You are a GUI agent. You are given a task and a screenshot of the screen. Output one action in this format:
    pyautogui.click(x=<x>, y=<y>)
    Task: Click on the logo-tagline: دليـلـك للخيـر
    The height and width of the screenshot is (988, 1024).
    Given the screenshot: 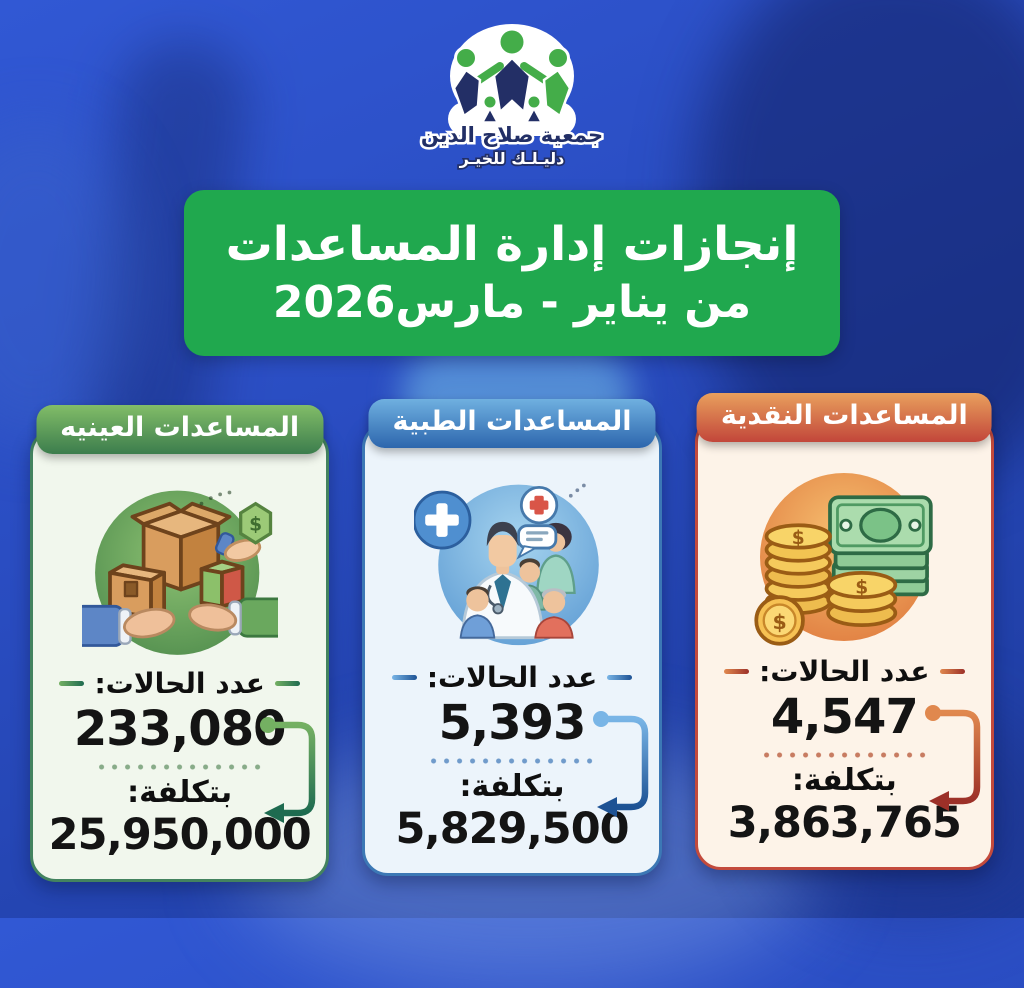 What is the action you would take?
    pyautogui.click(x=512, y=158)
    